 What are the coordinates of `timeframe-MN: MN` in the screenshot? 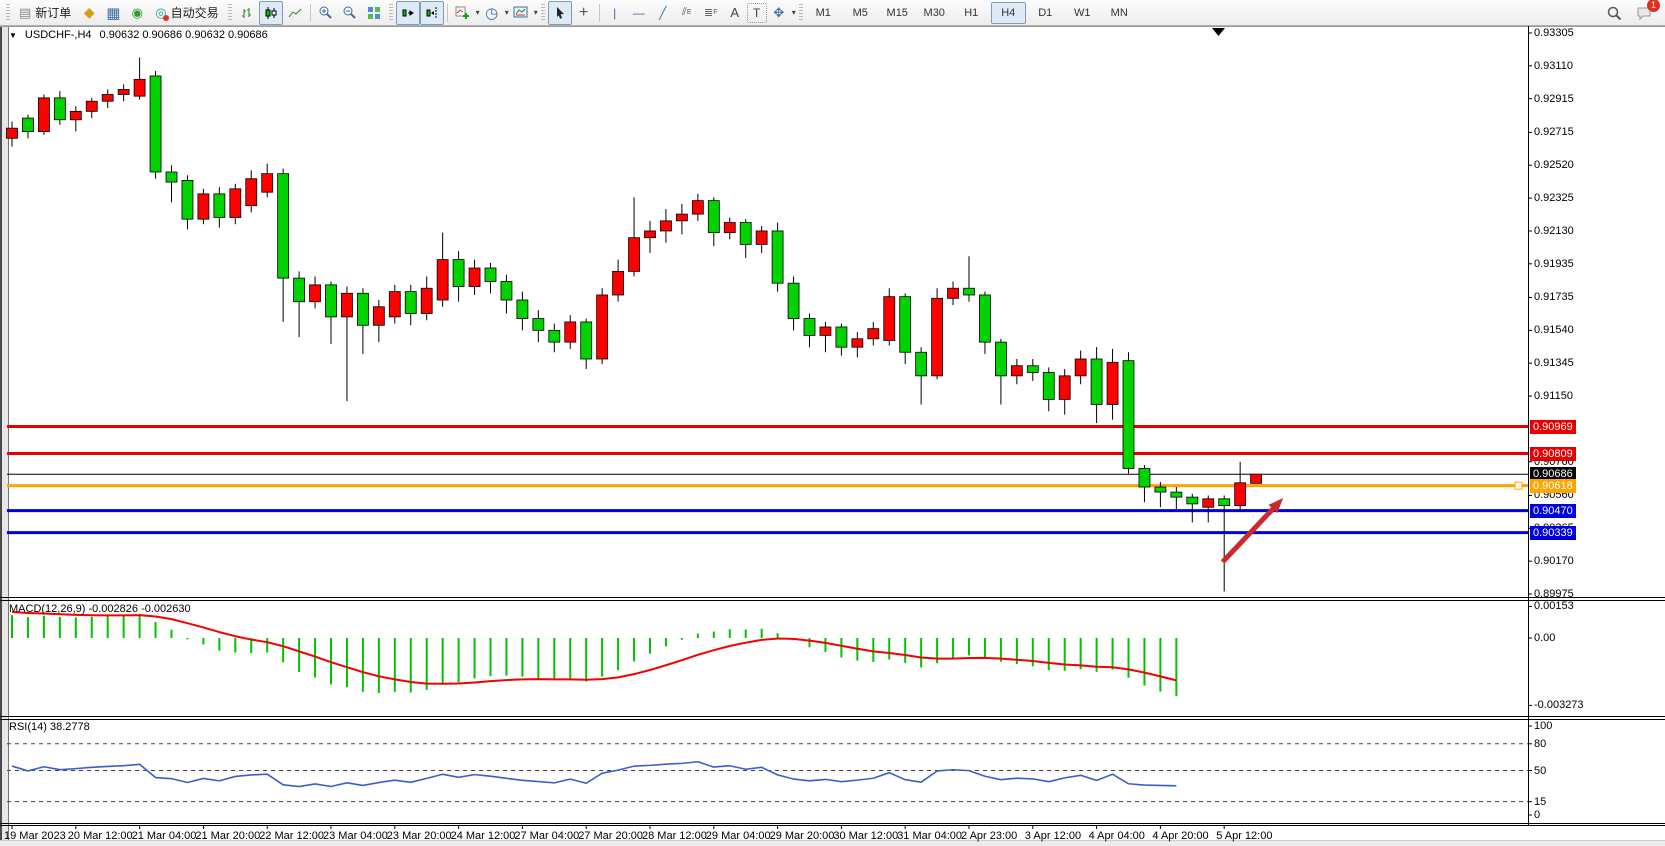 It's located at (1119, 12).